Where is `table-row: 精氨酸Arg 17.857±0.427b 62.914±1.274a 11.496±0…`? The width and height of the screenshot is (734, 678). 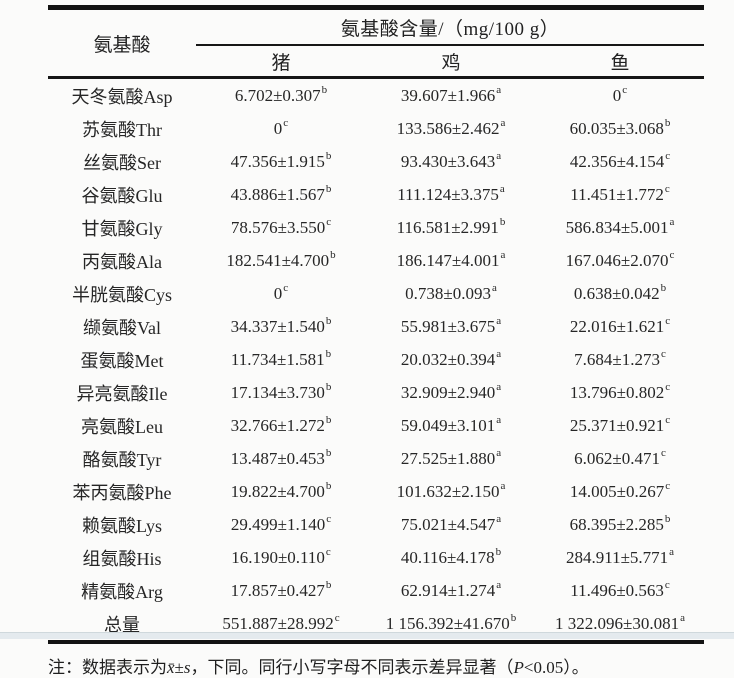
table-row: 精氨酸Arg 17.857±0.427b 62.914±1.274a 11.496±0… is located at coordinates (376, 590).